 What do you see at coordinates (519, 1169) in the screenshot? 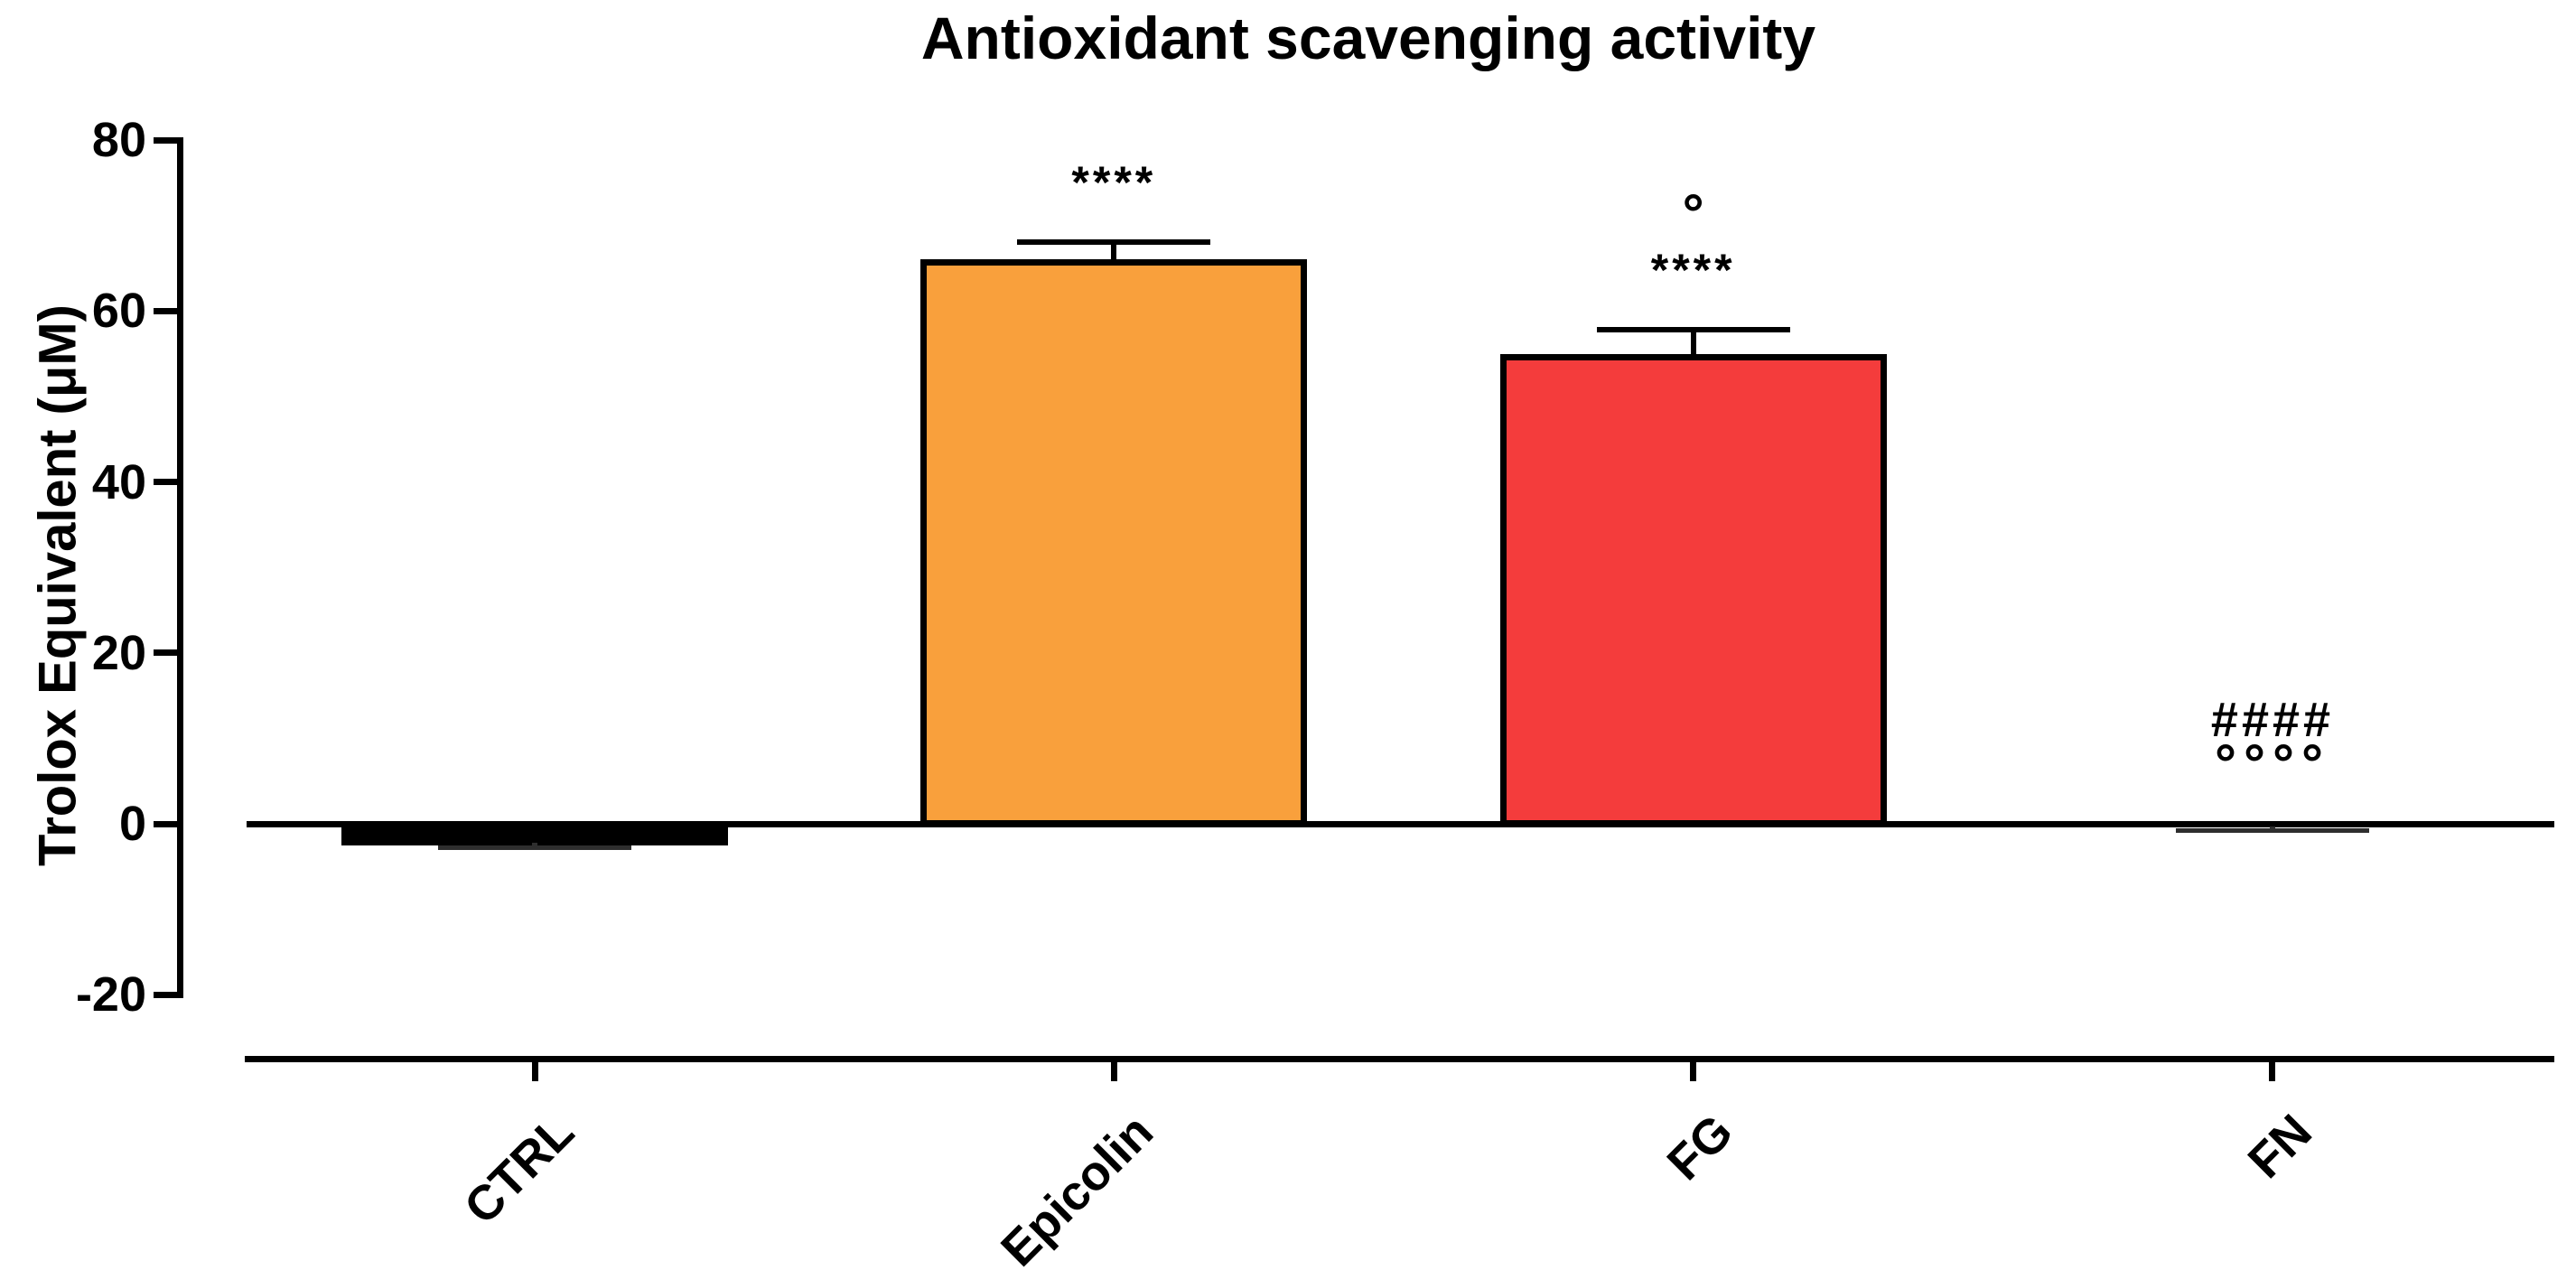
I see `x-tick-label-ctrl: CTRL` at bounding box center [519, 1169].